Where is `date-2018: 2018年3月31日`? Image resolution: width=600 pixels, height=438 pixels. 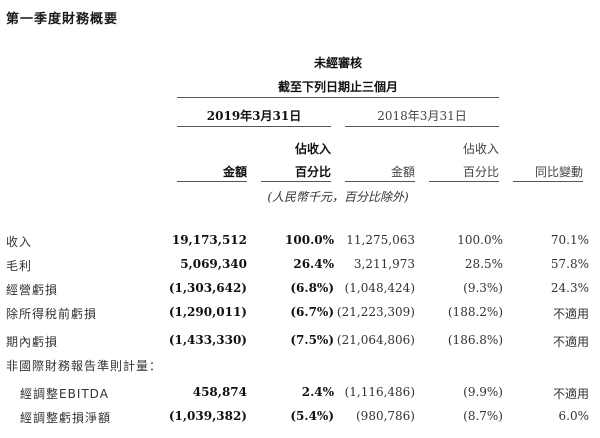 date-2018: 2018年3月31日 is located at coordinates (422, 116).